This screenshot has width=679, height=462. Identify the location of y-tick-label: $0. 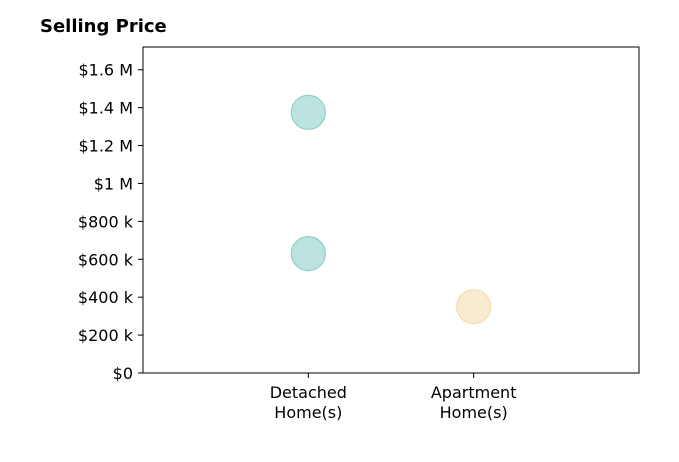
(123, 373).